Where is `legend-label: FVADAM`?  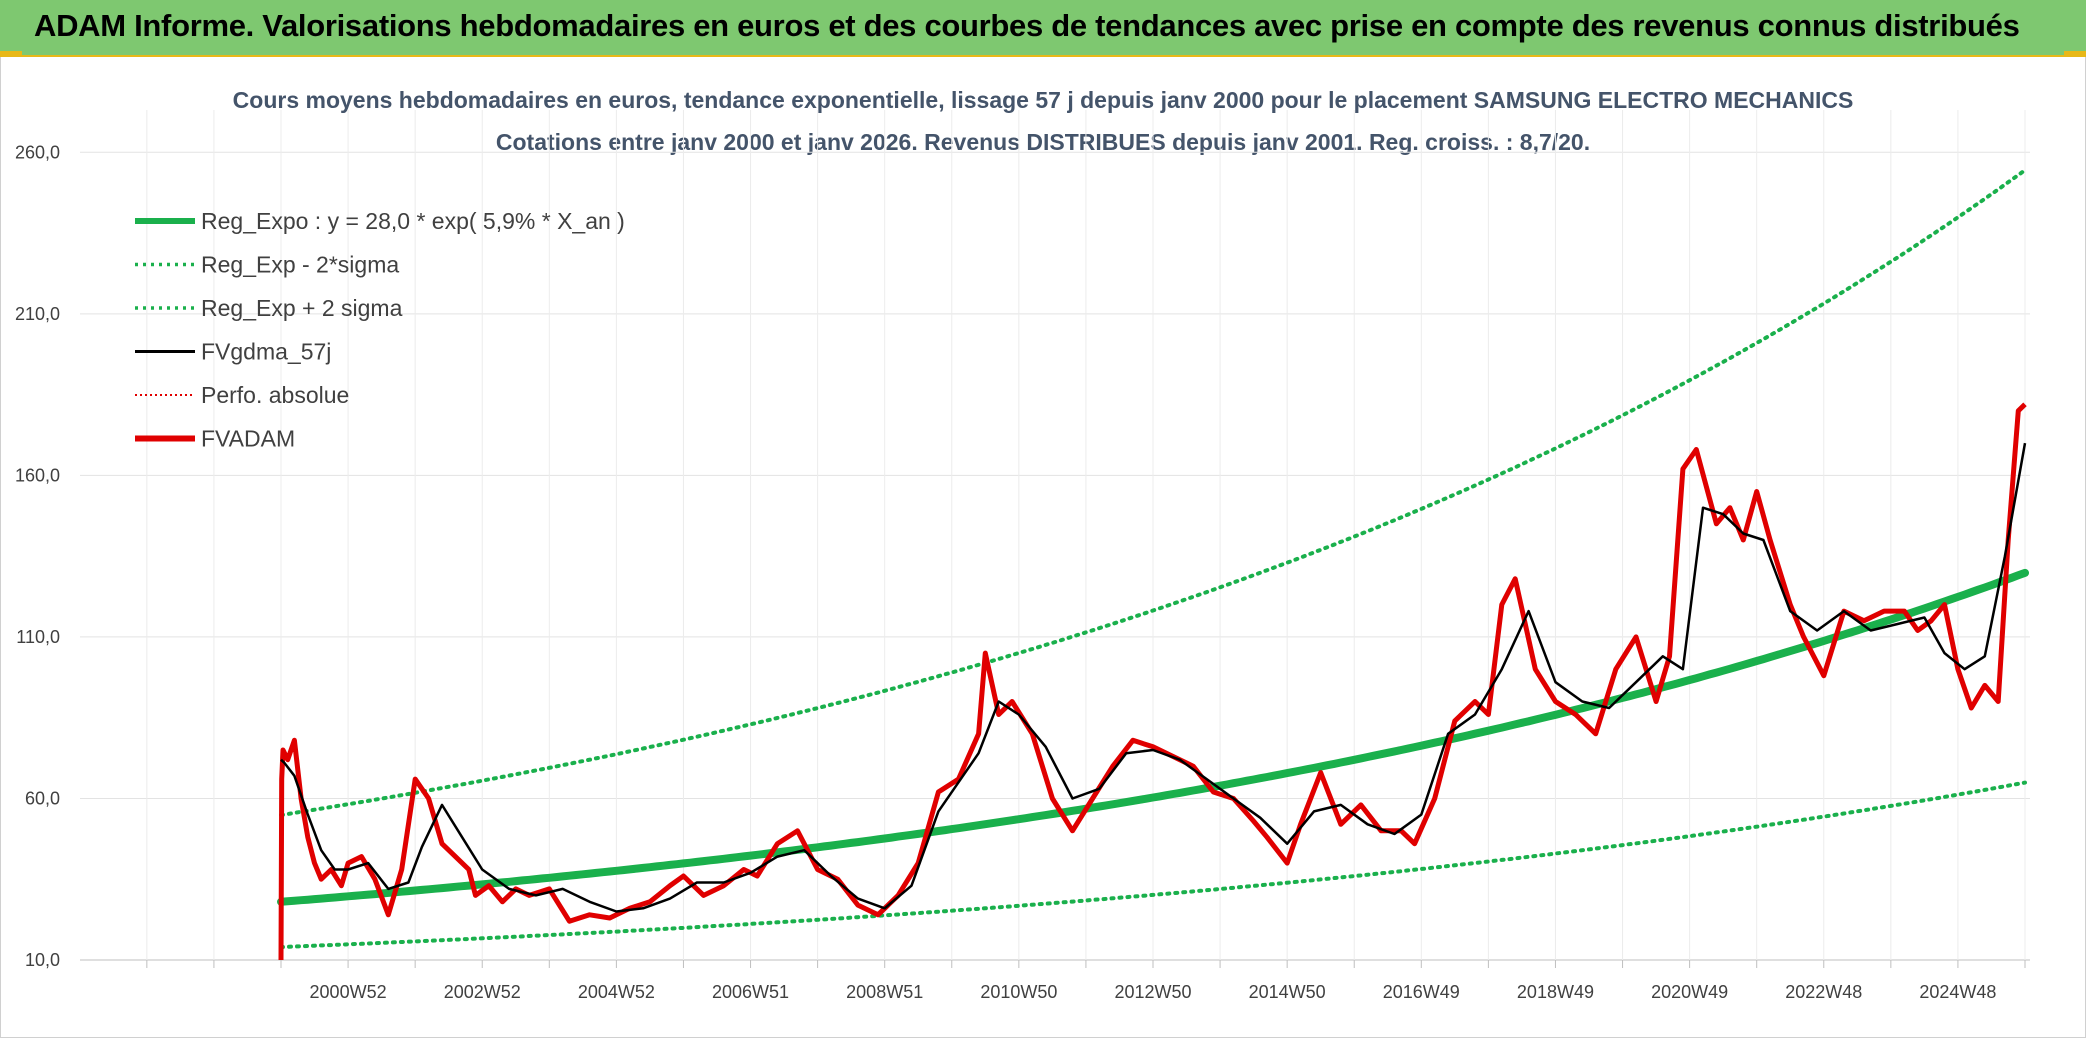
legend-label: FVADAM is located at coordinates (248, 439).